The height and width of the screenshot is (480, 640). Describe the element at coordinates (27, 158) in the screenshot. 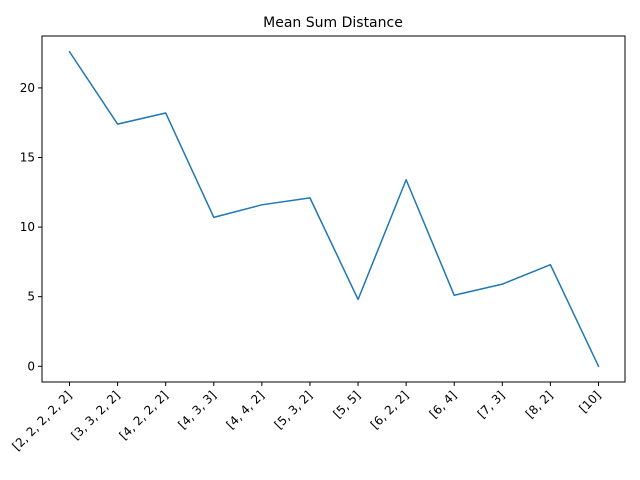

I see `y-tick-label: 15` at that location.